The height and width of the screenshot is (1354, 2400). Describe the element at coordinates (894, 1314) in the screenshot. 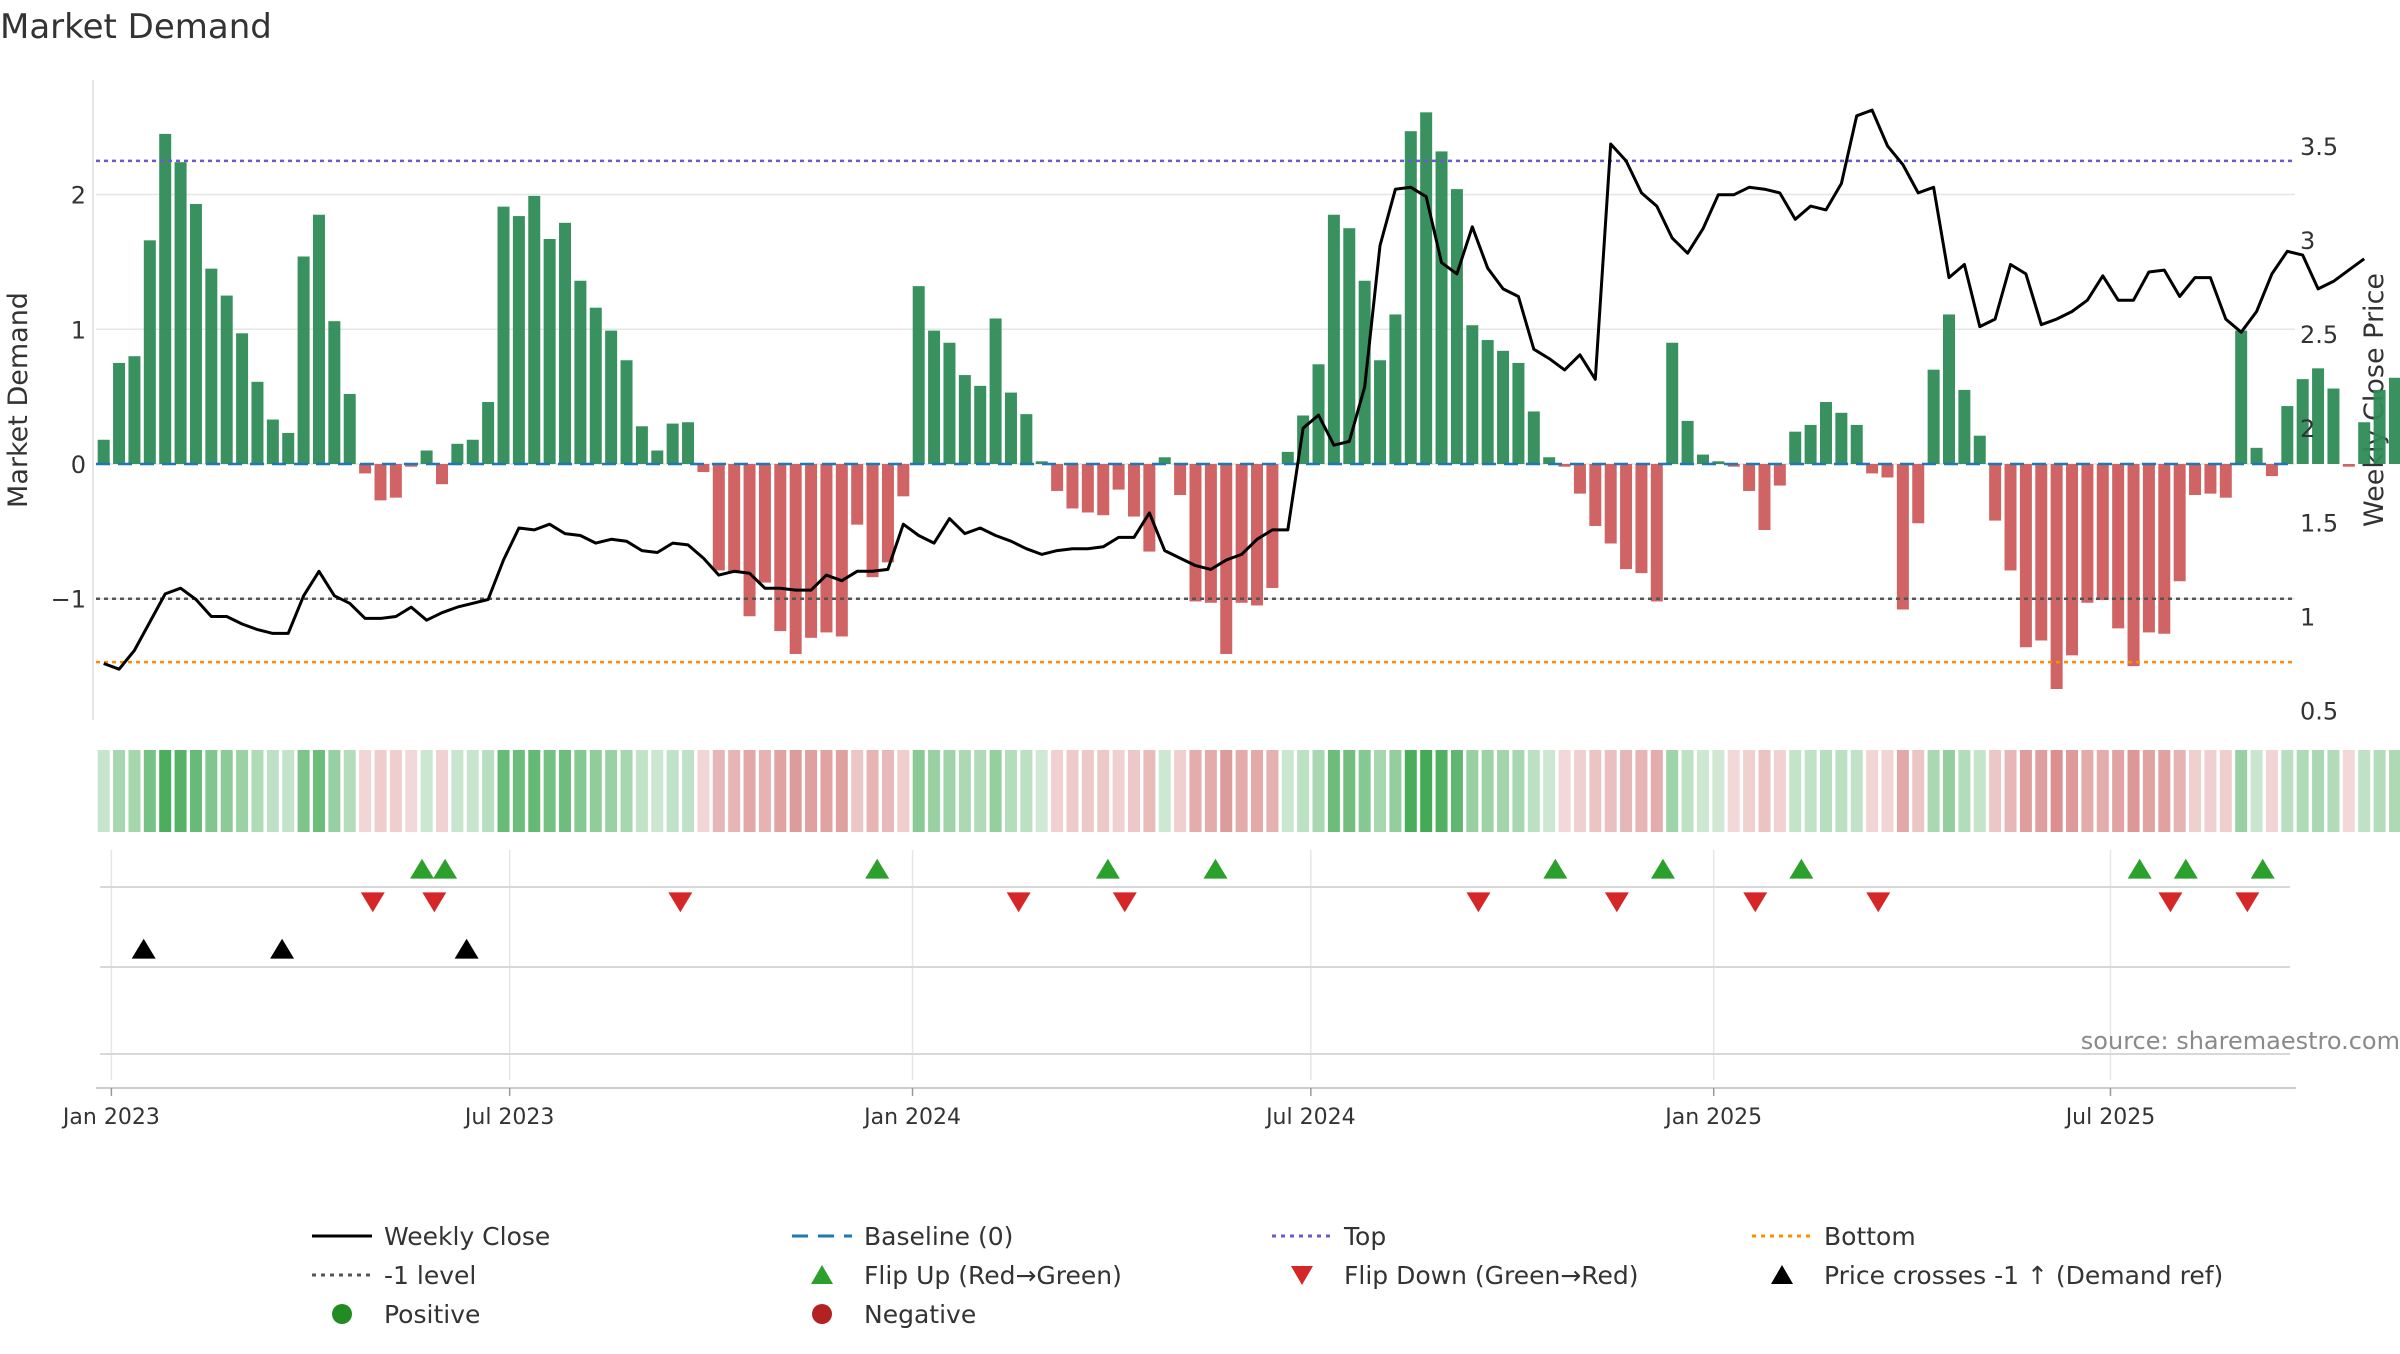

I see `legend-item: Negative` at that location.